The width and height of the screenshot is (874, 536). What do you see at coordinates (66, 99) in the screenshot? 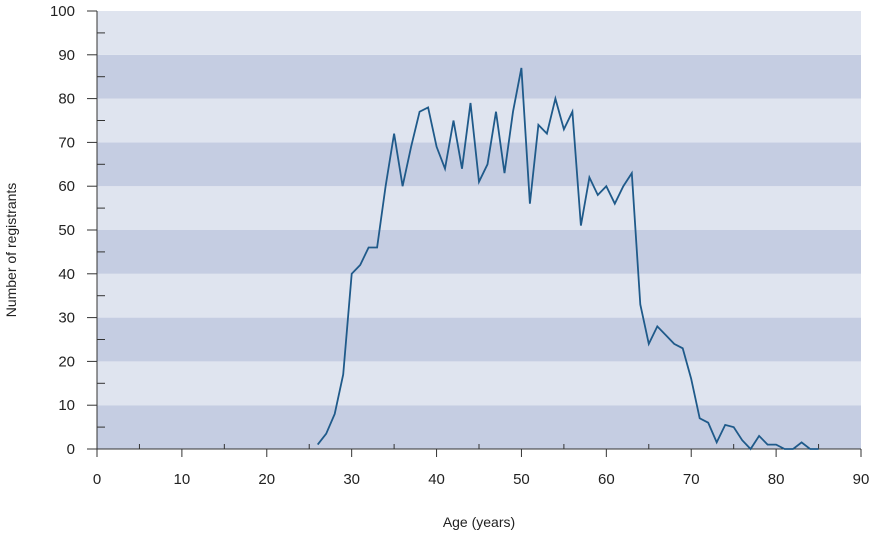
I see `y-tick-label-80: 80` at bounding box center [66, 99].